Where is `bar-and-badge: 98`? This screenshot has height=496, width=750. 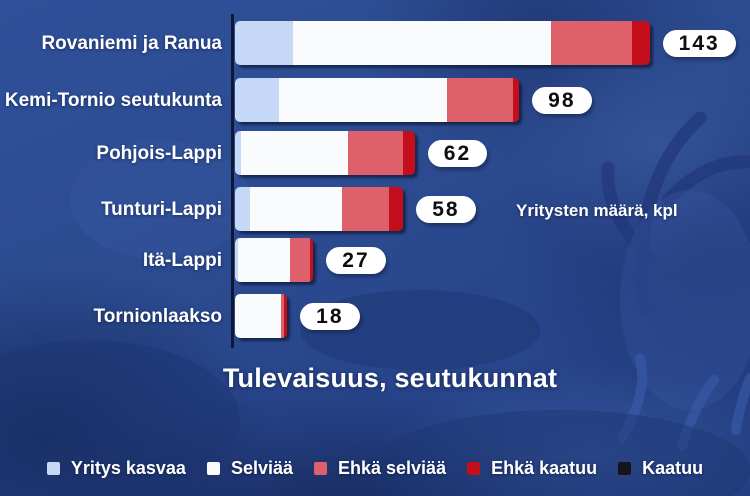 bar-and-badge: 98 is located at coordinates (413, 100).